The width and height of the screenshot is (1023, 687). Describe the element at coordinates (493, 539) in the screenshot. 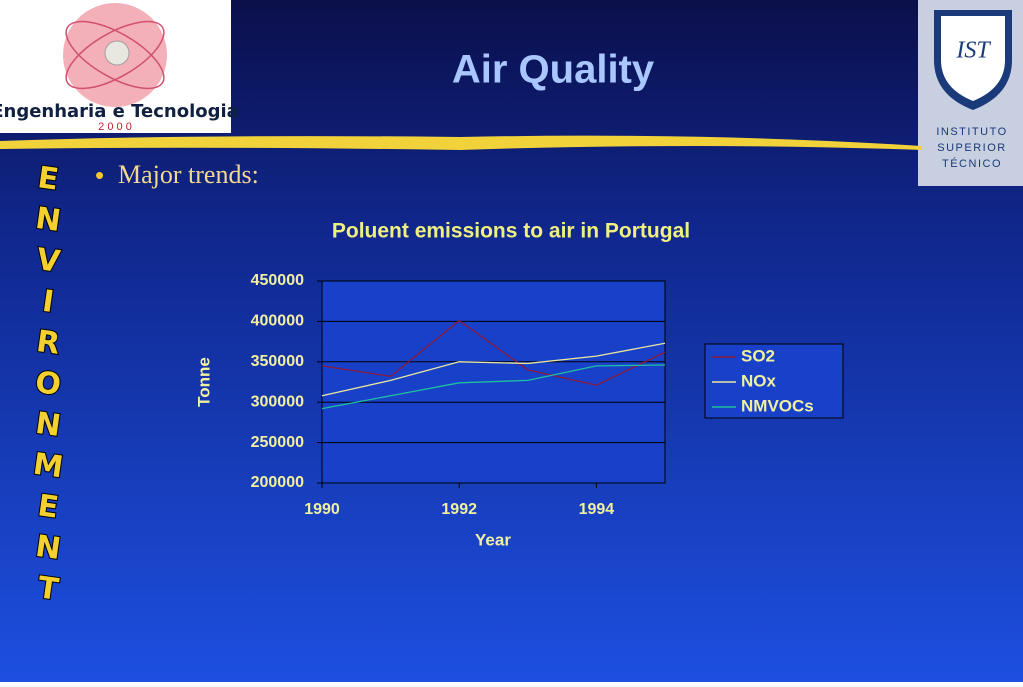

I see `x-axis-title: Year` at that location.